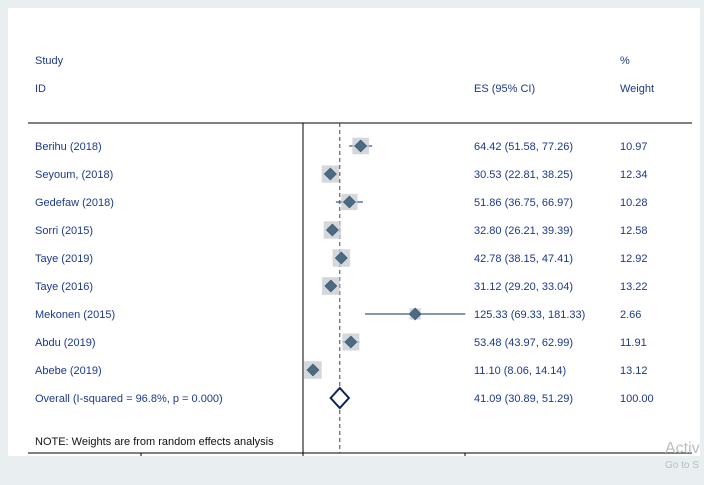 The image size is (704, 485). I want to click on study-weight: 10.28, so click(634, 203).